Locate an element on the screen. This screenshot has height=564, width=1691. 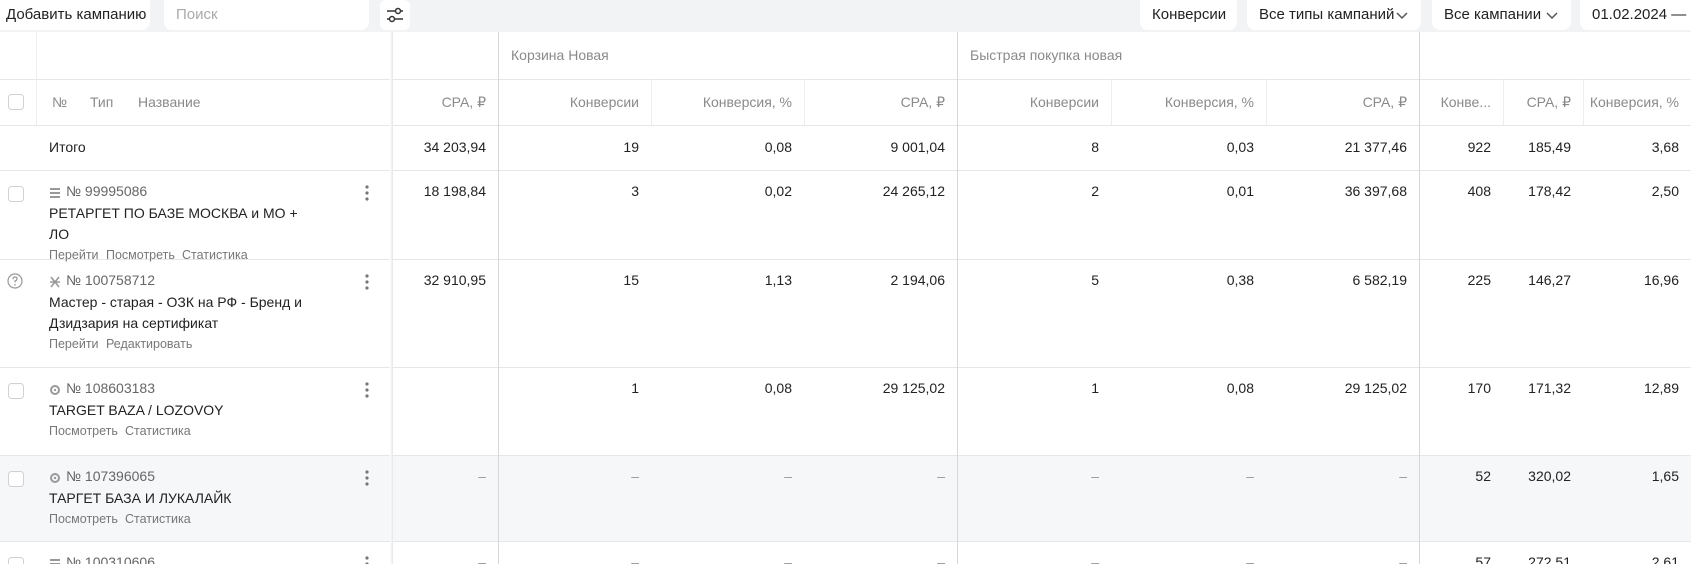
column-header: Название is located at coordinates (169, 102).